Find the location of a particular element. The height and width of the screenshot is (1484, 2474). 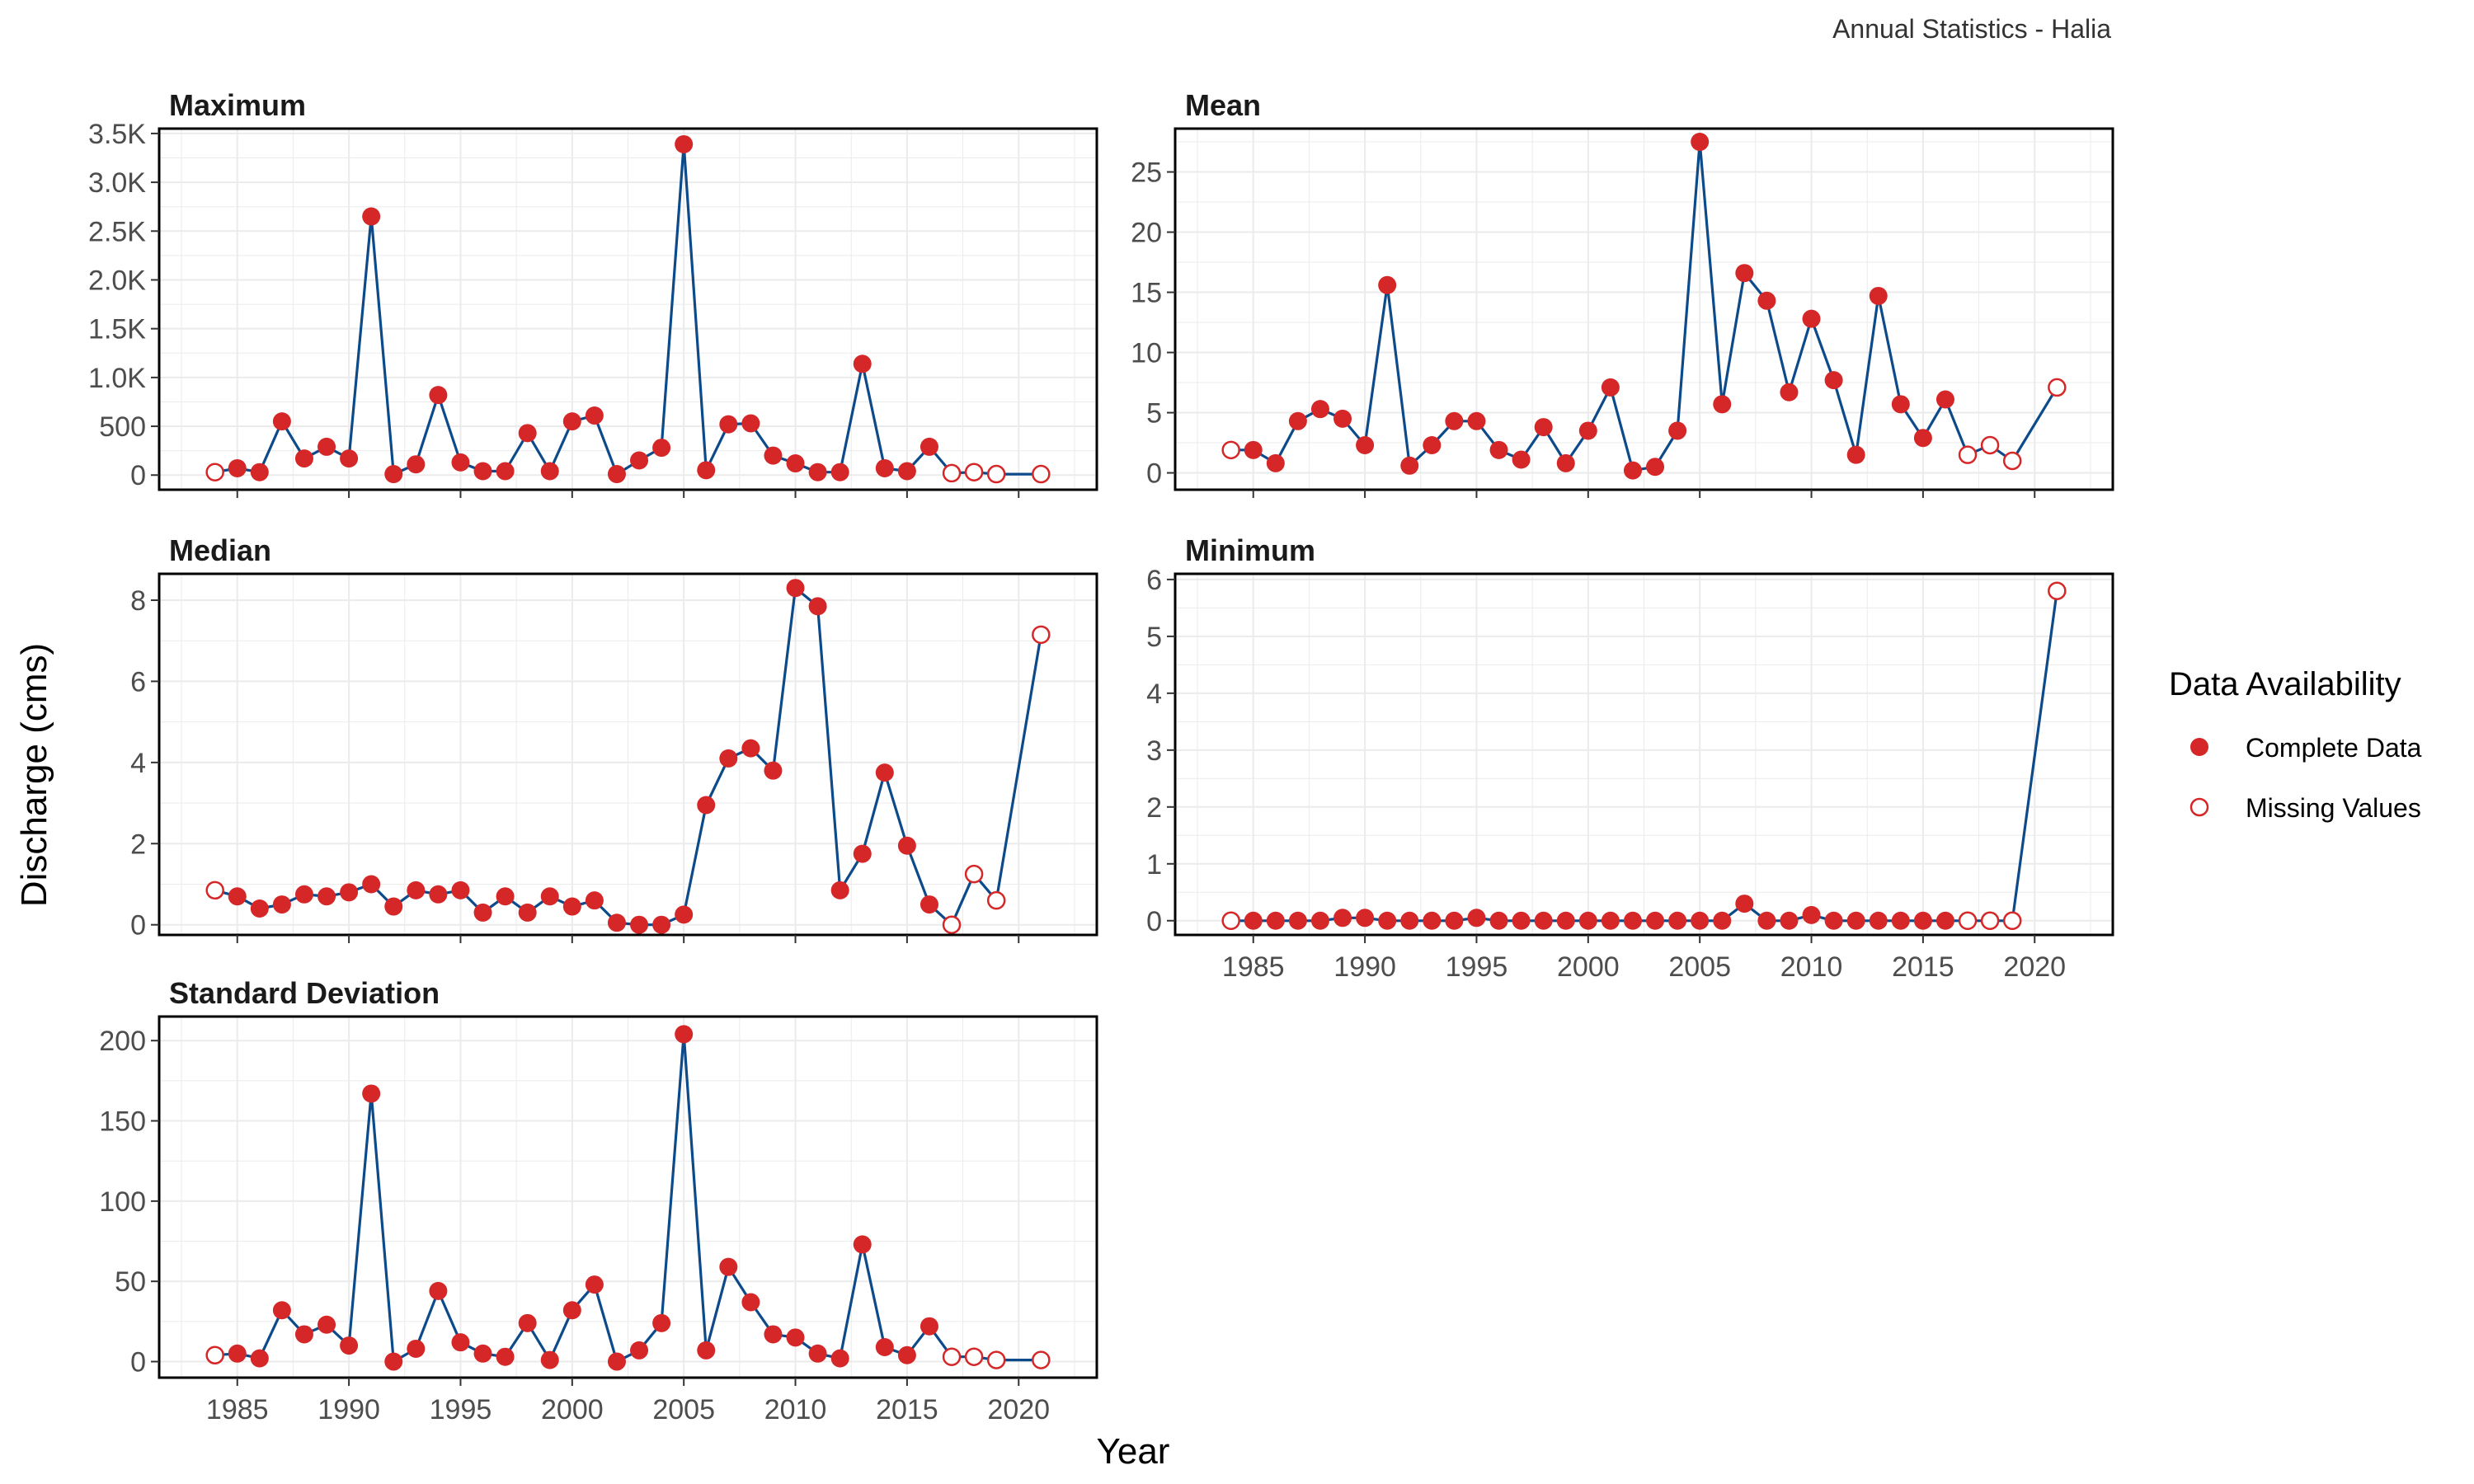

x-tick-label: 2020 is located at coordinates (1018, 1409).